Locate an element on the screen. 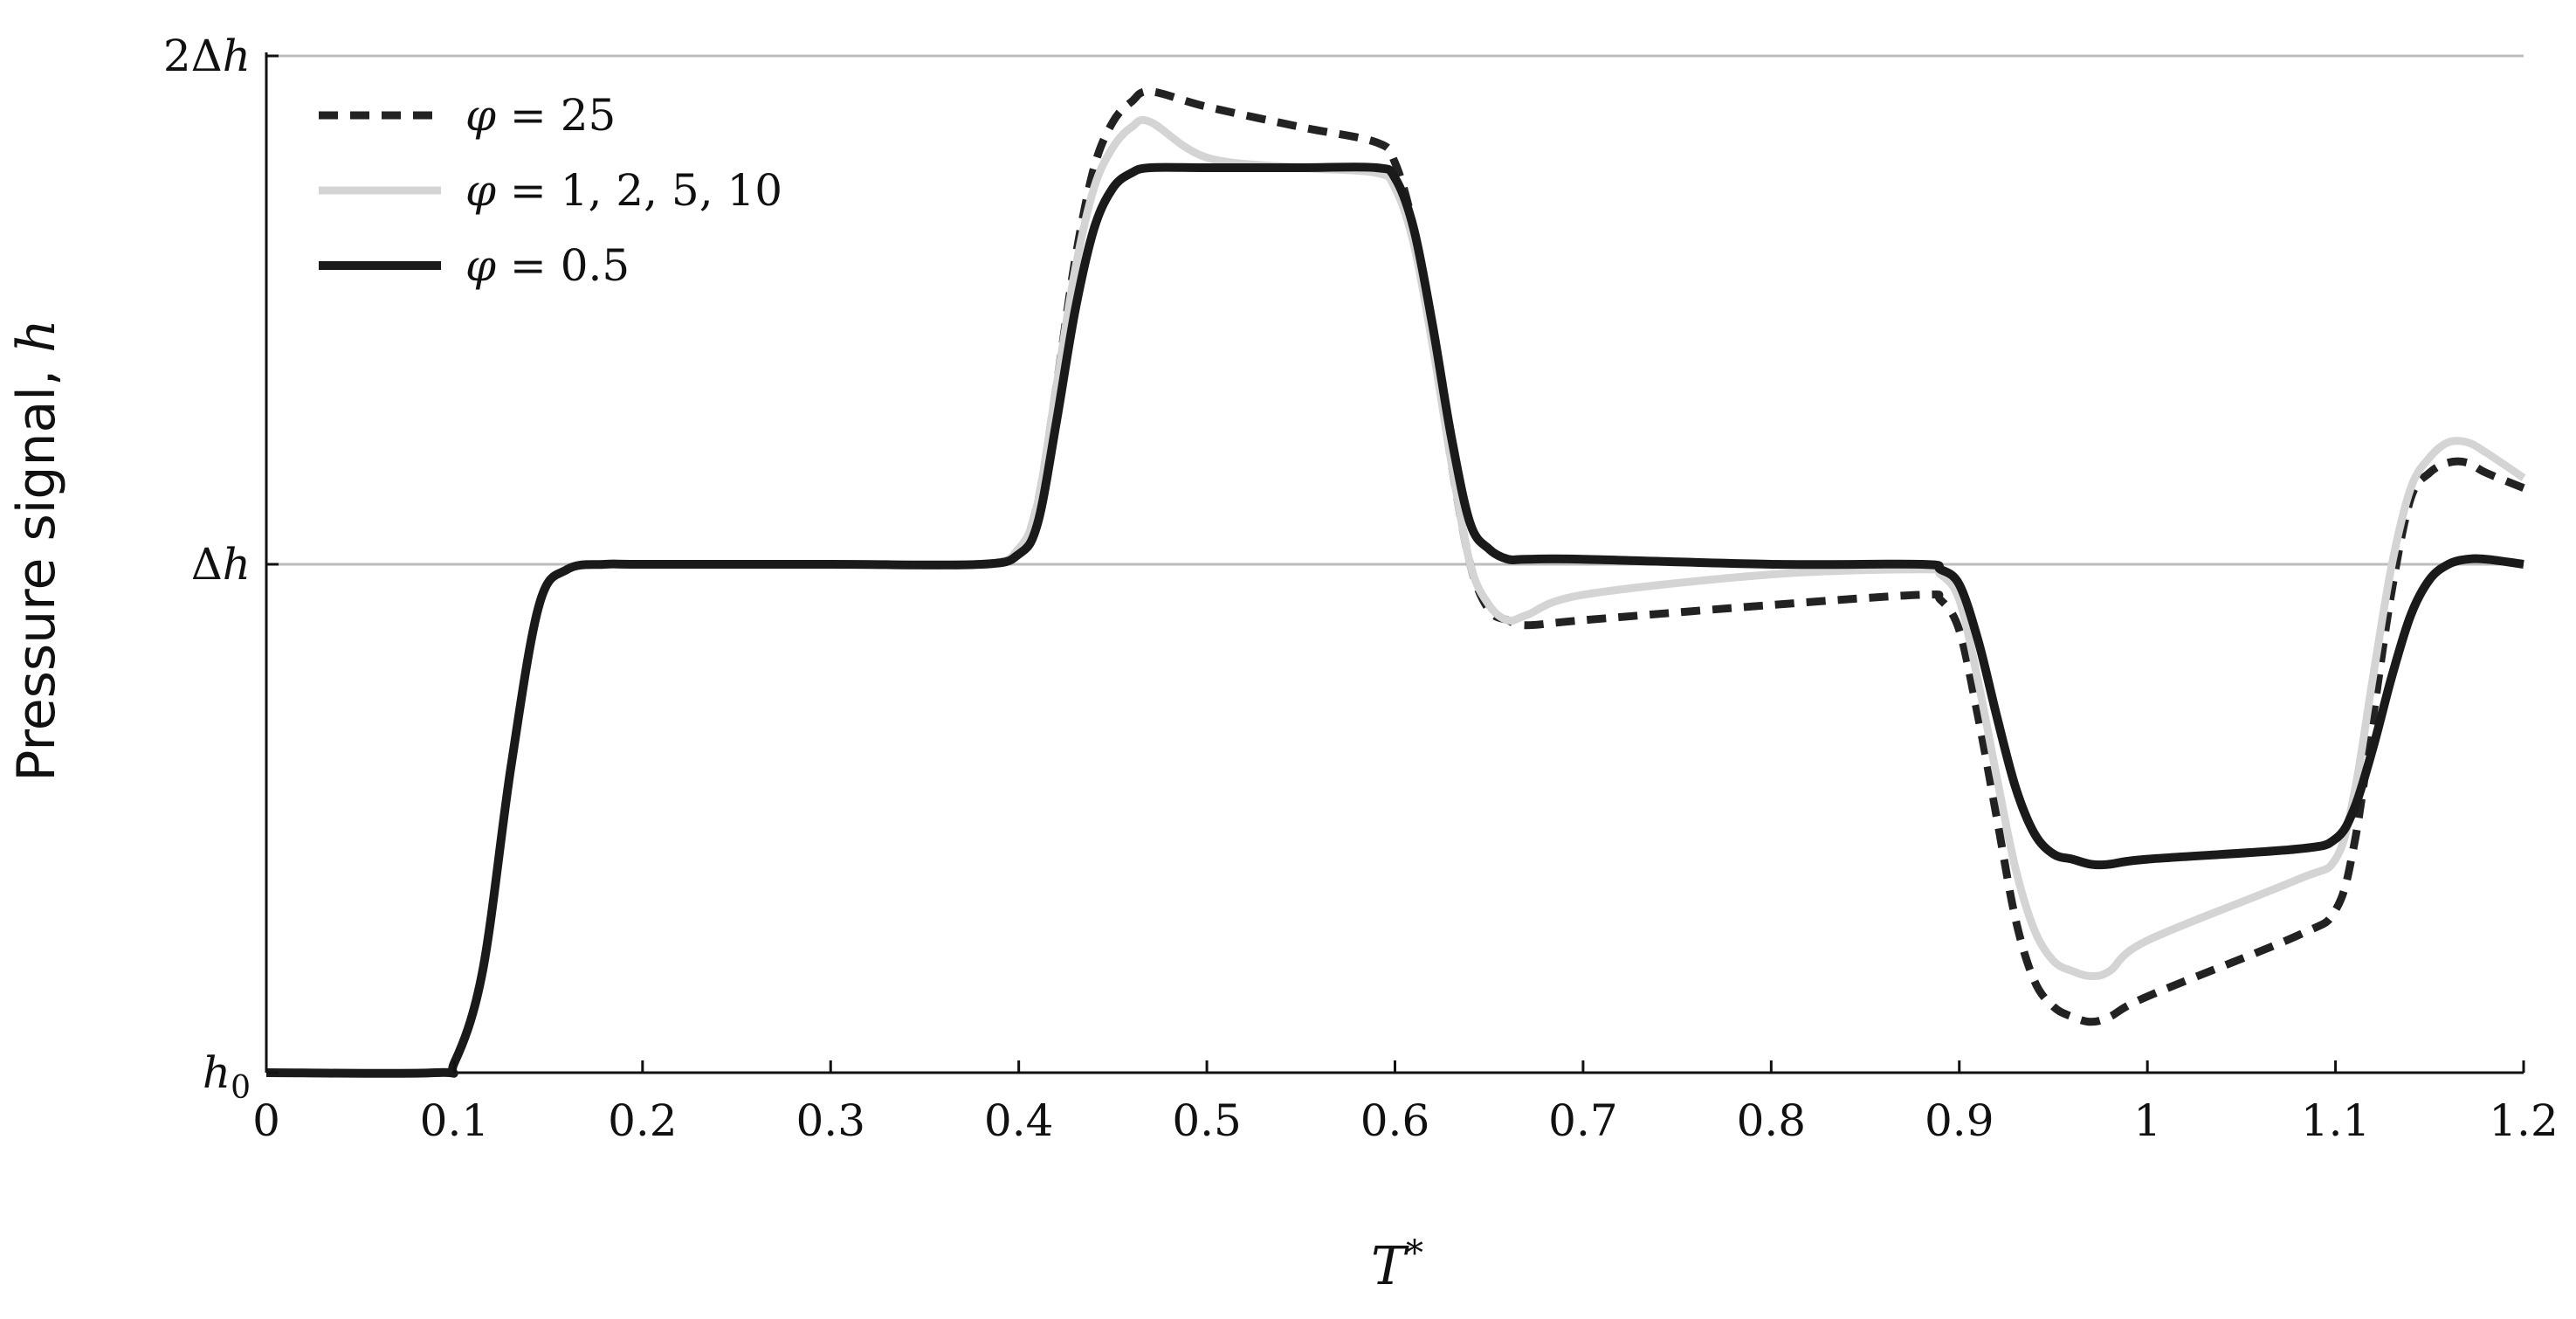 The width and height of the screenshot is (2576, 1319). y-axis-title: Pressure signal, h is located at coordinates (36, 550).